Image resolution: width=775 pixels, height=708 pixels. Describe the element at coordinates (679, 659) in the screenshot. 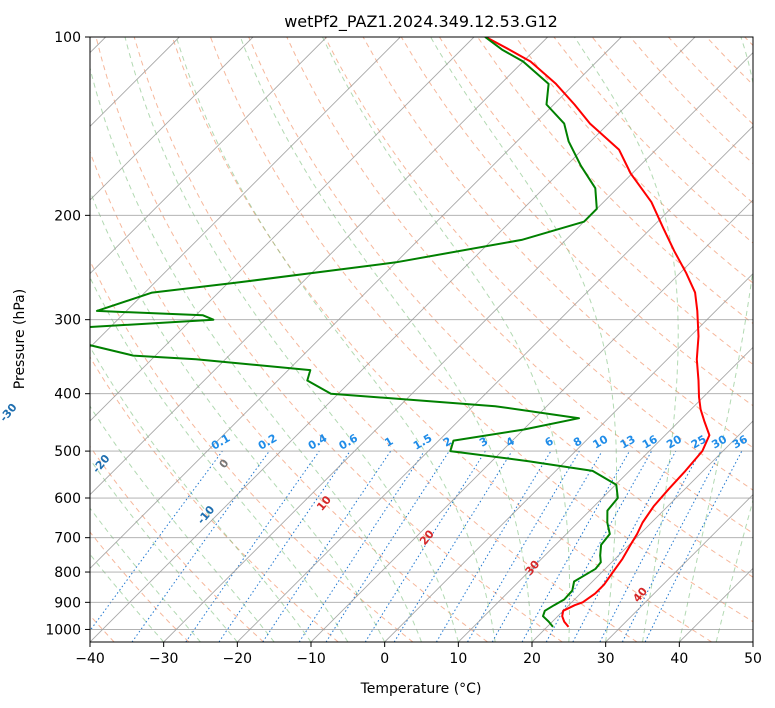

I see `x-tick-label: 40` at that location.